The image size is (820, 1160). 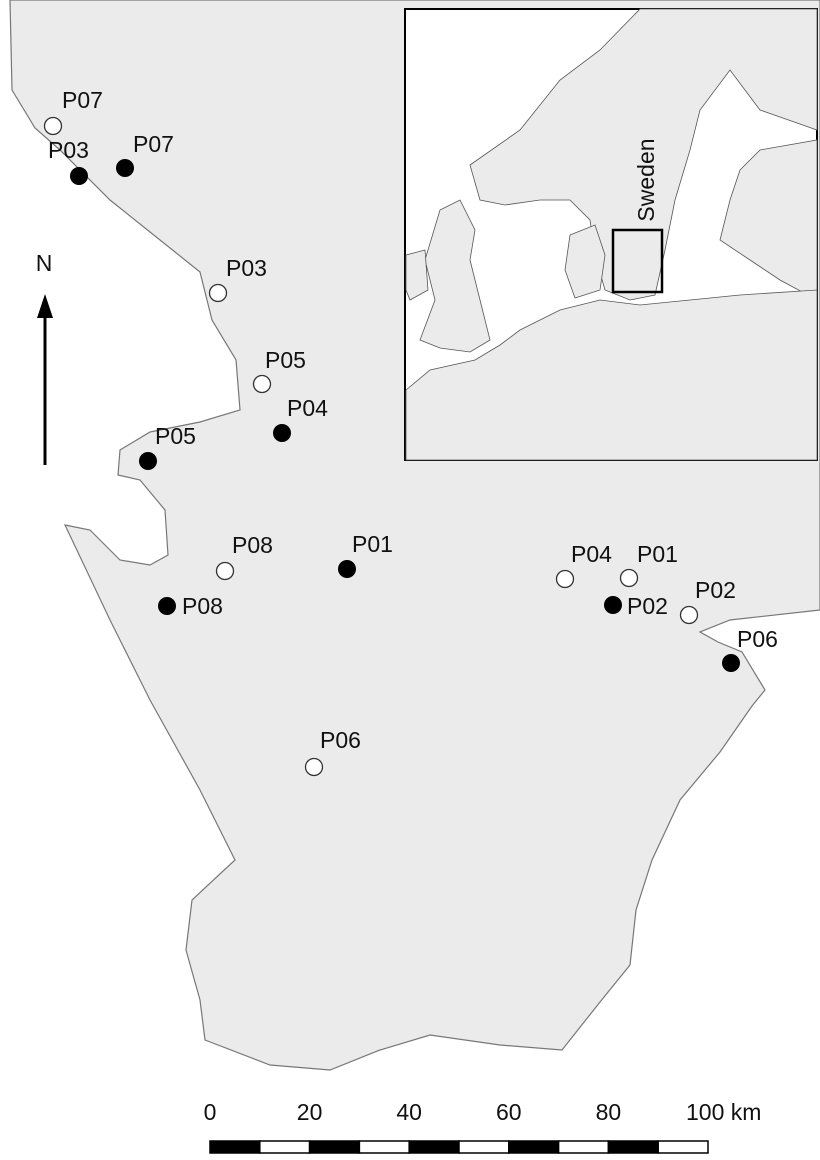 I want to click on scale-label: 80, so click(x=609, y=1112).